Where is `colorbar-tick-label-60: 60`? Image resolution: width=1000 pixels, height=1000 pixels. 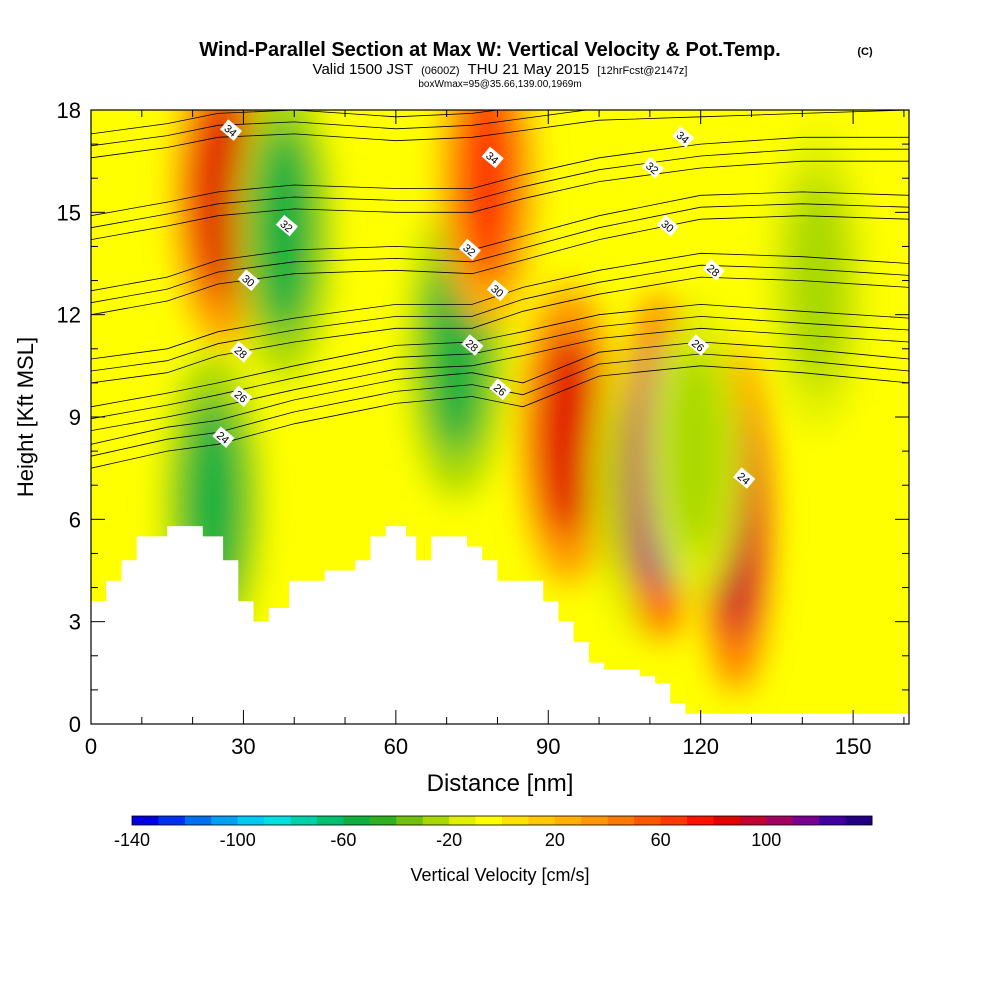 colorbar-tick-label-60: 60 is located at coordinates (661, 840).